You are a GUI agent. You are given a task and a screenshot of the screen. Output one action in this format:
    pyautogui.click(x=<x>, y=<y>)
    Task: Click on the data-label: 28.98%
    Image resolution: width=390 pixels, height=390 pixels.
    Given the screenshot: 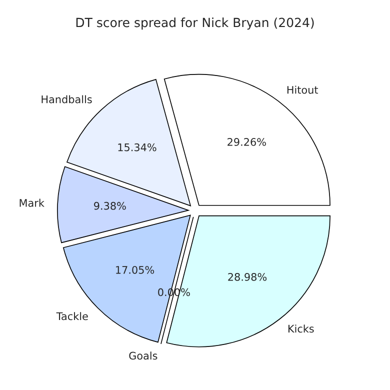 What is the action you would take?
    pyautogui.click(x=247, y=277)
    